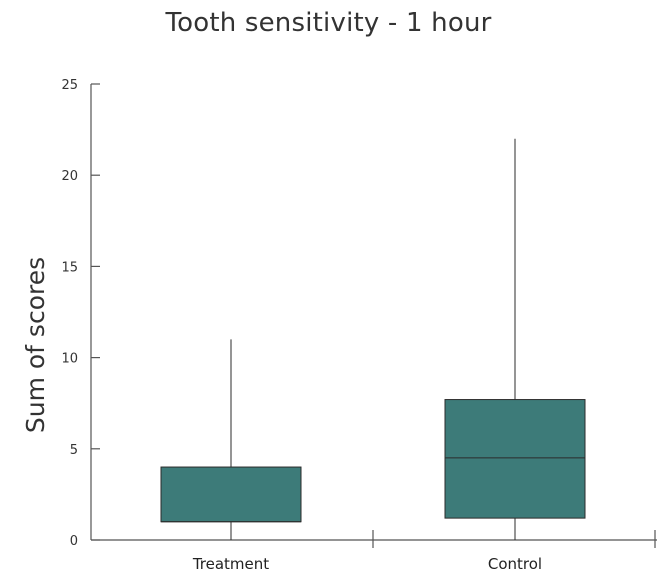 The height and width of the screenshot is (575, 657). What do you see at coordinates (328, 23) in the screenshot?
I see `chart-title: Tooth sensitivity - 1 hour` at bounding box center [328, 23].